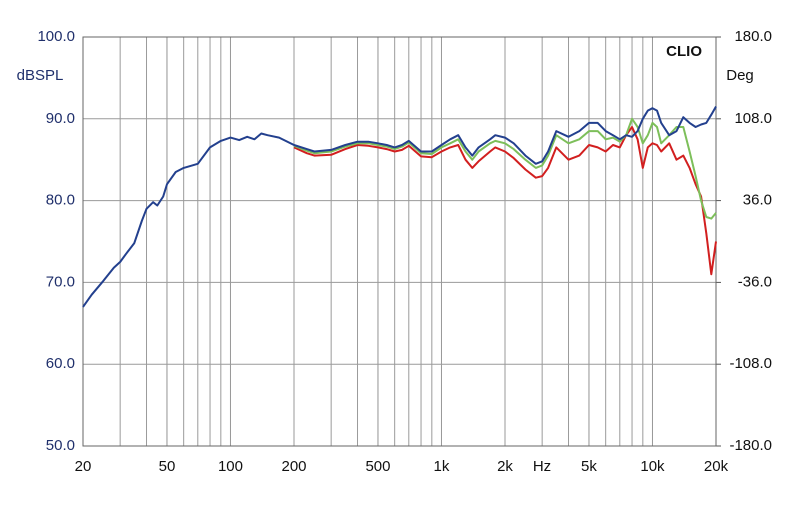 The image size is (800, 506). I want to click on x-tick-label: 1k, so click(442, 466).